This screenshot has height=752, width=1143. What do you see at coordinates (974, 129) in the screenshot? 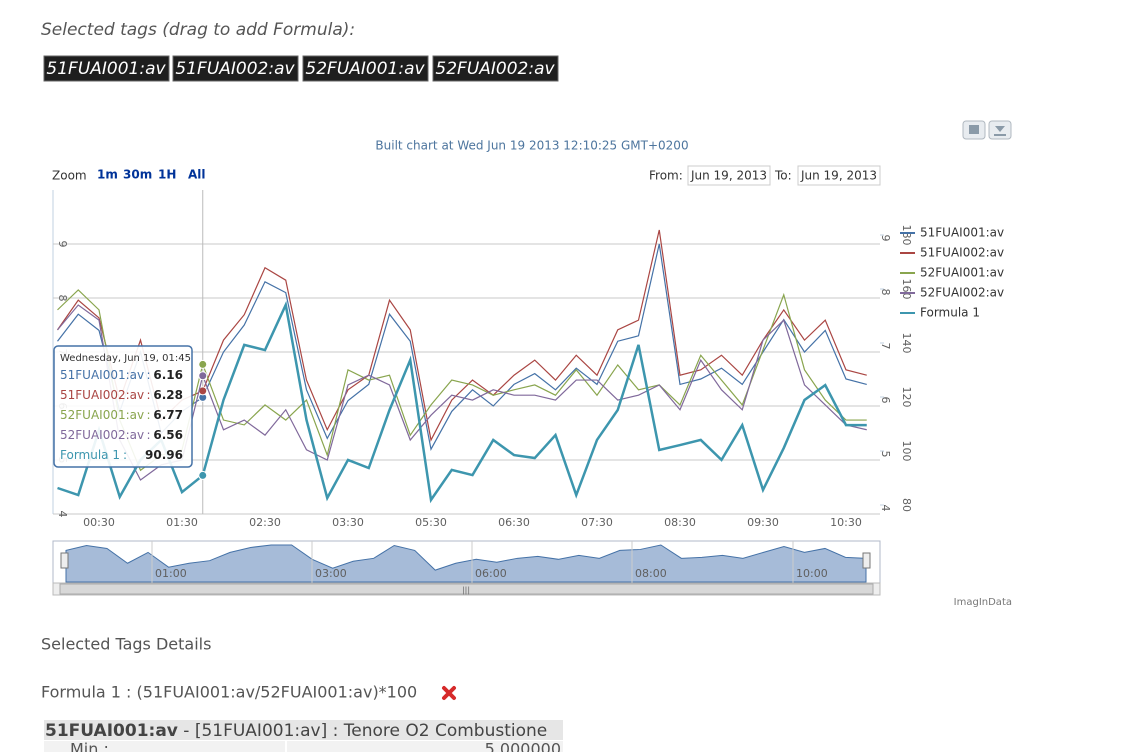
I see `print-icon` at bounding box center [974, 129].